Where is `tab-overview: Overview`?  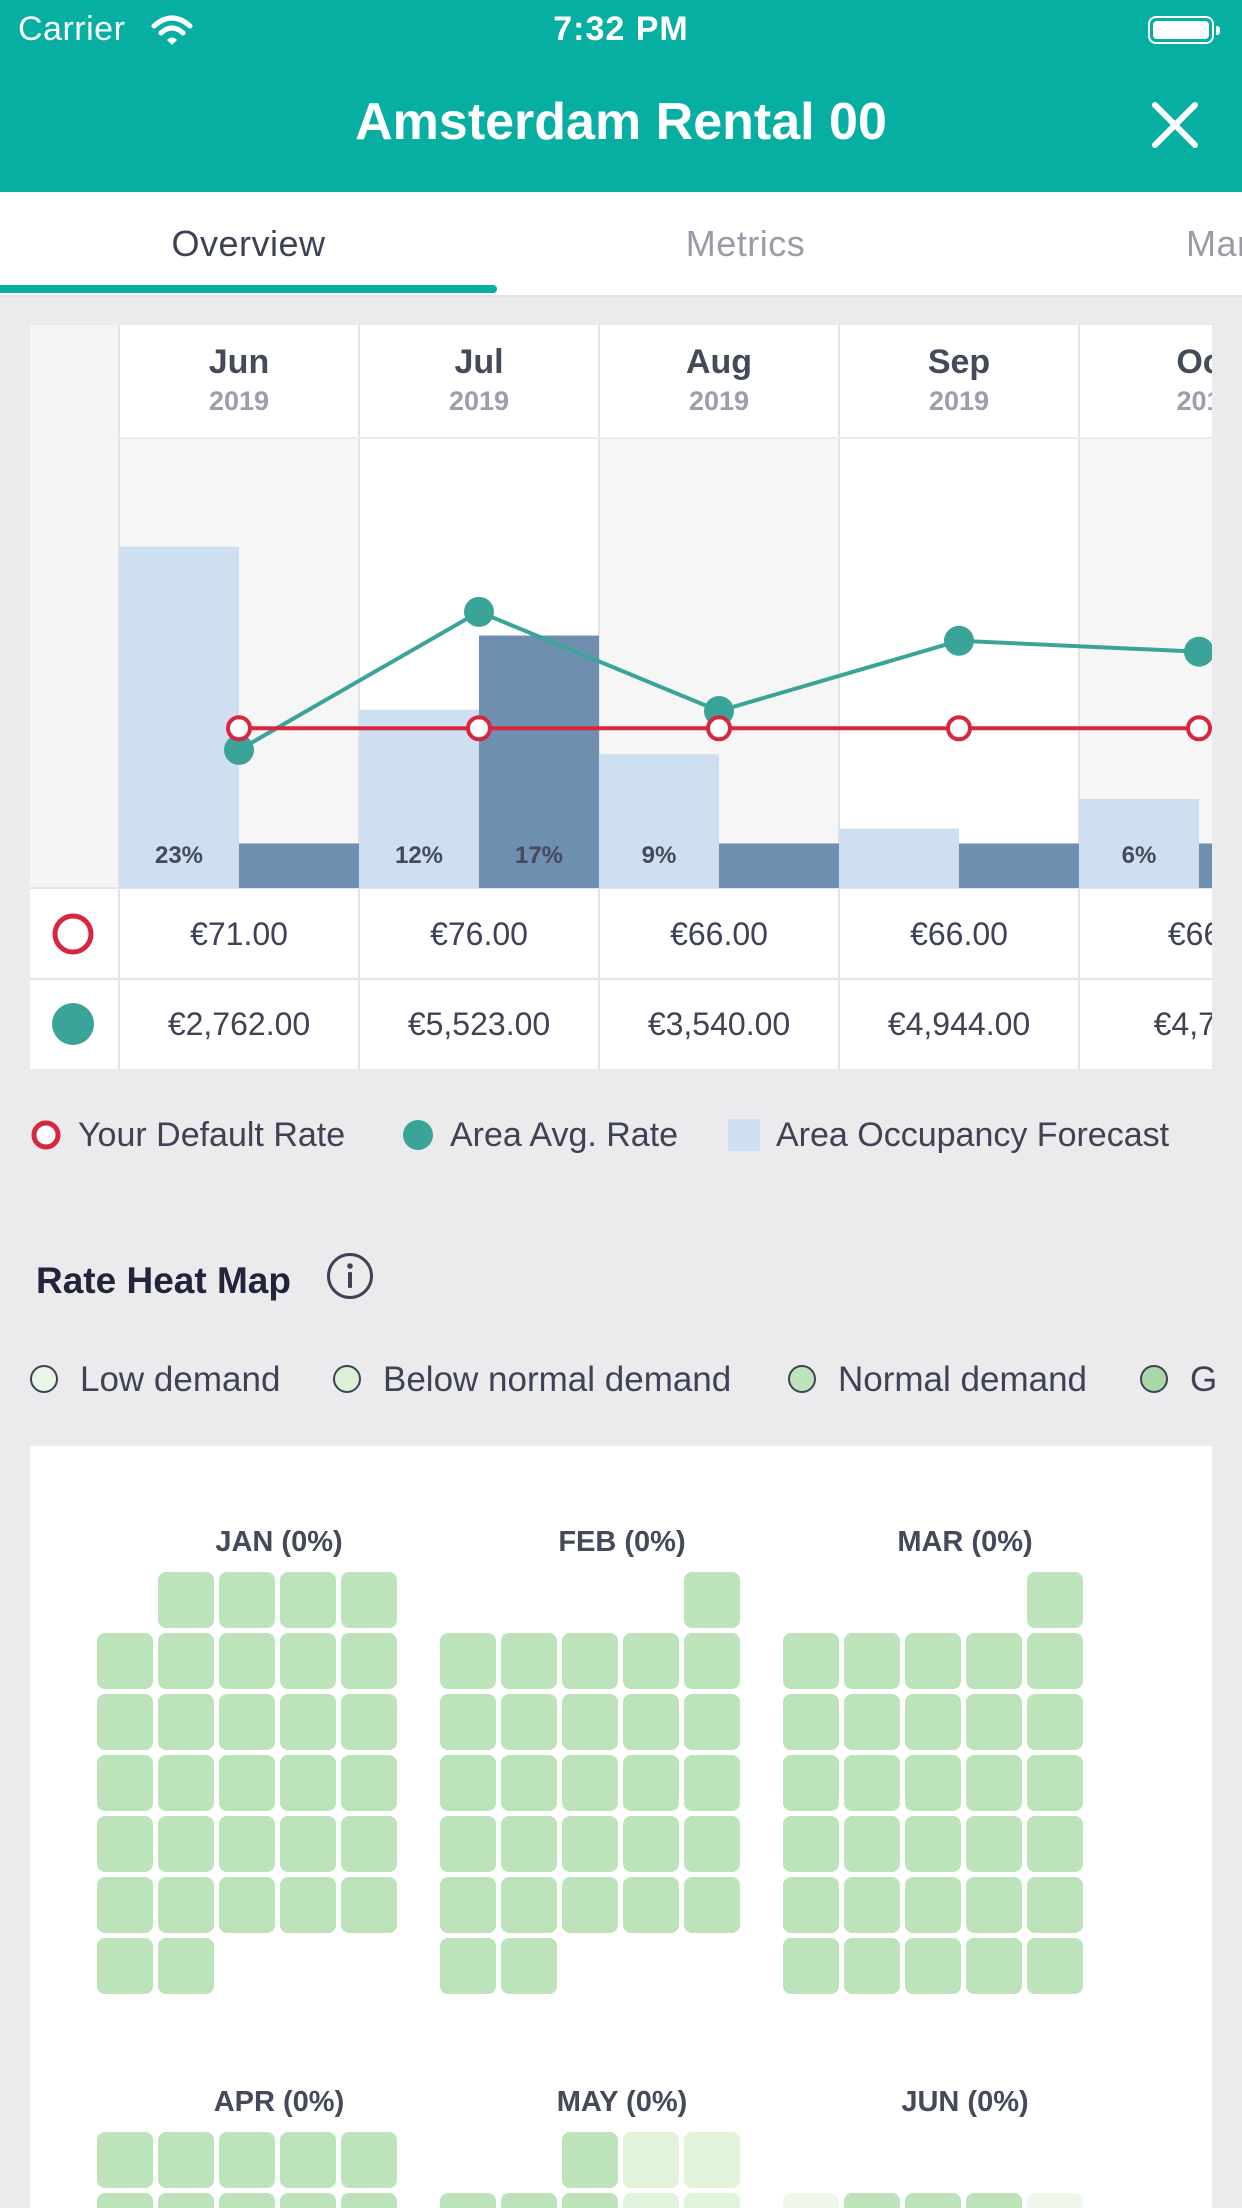
tab-overview: Overview is located at coordinates (248, 243).